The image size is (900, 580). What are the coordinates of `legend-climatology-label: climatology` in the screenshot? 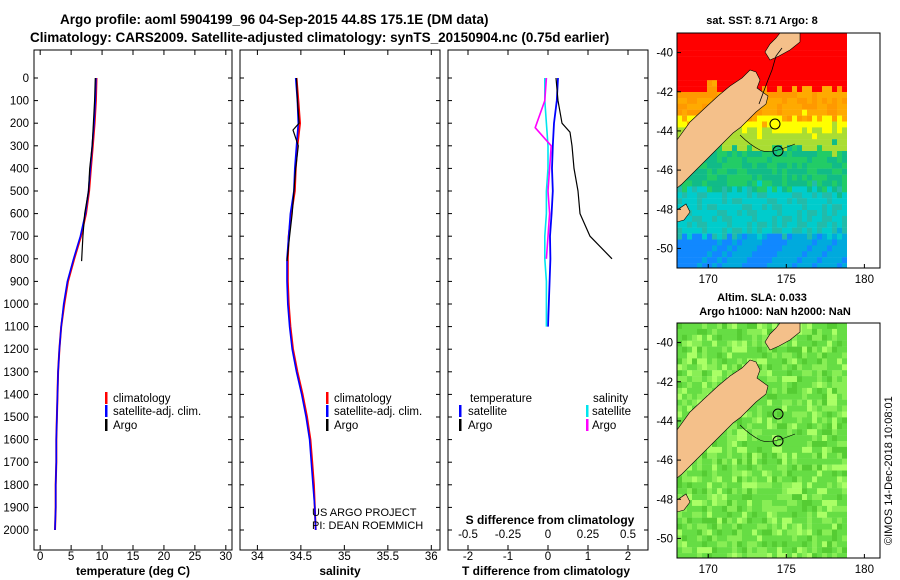 It's located at (142, 399).